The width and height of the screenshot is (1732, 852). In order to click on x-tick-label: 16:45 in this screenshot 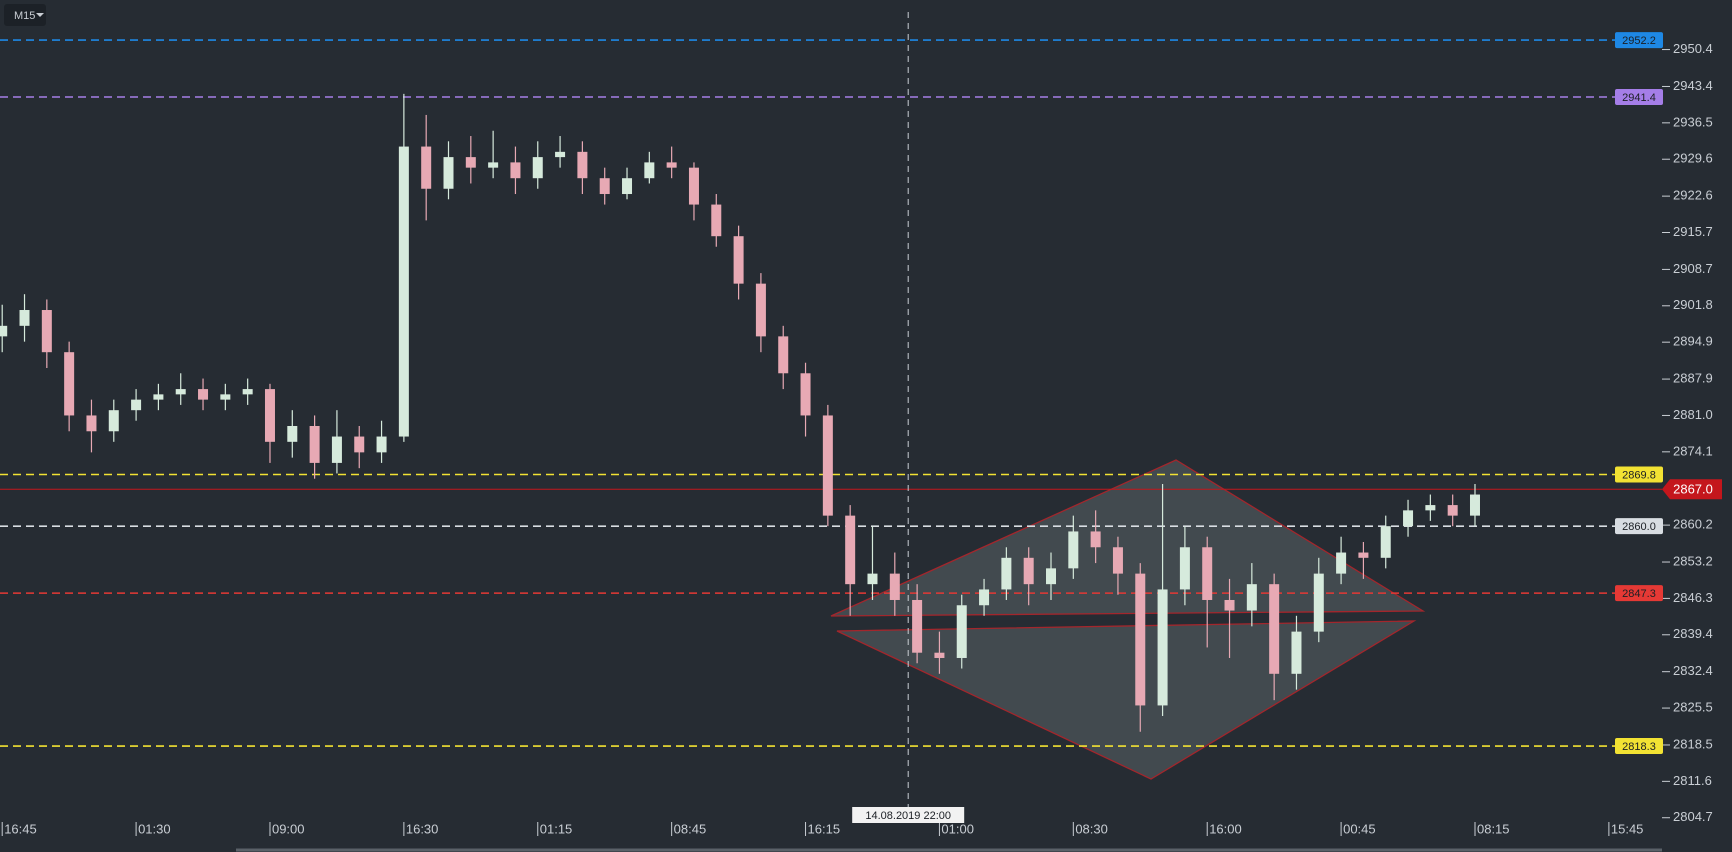, I will do `click(20, 828)`.